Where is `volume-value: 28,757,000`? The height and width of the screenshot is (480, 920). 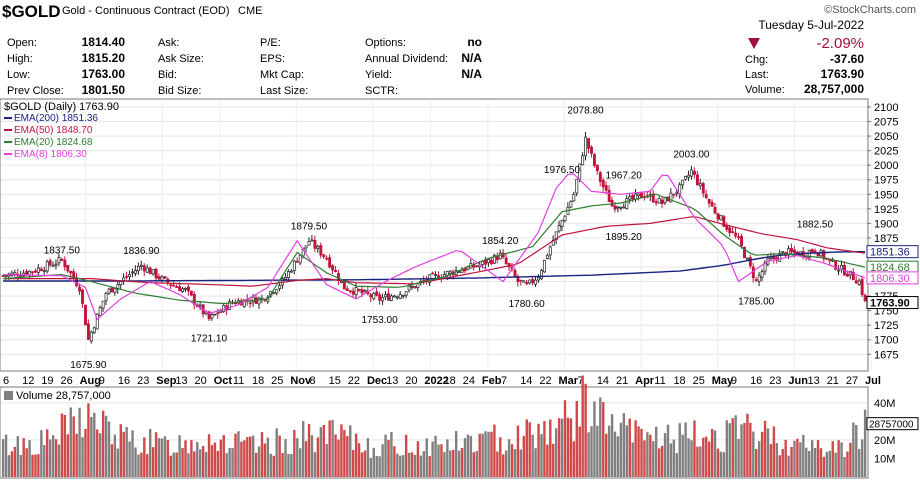
volume-value: 28,757,000 is located at coordinates (834, 89).